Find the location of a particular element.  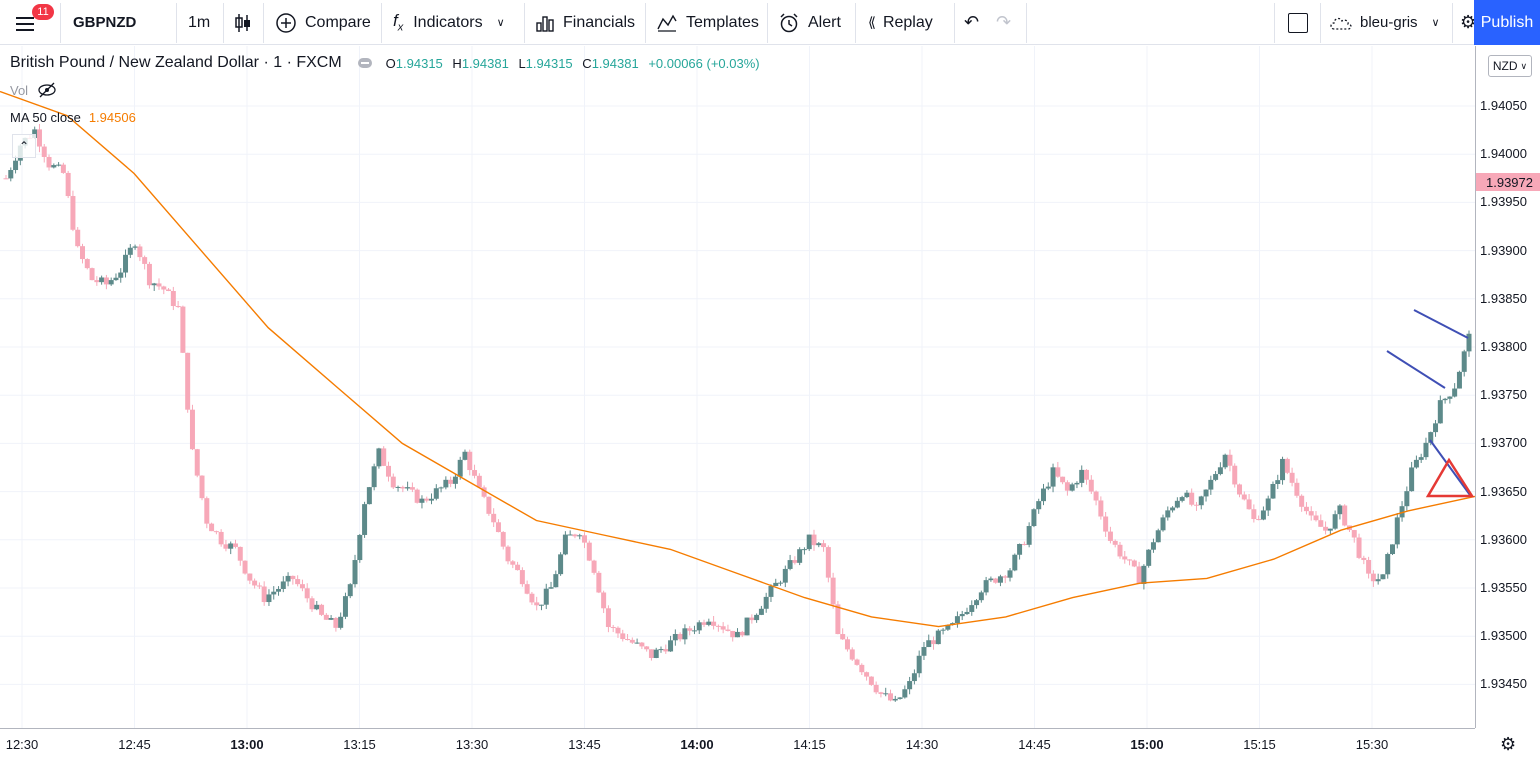

symbol-search-button: GBPNZD is located at coordinates (105, 22).